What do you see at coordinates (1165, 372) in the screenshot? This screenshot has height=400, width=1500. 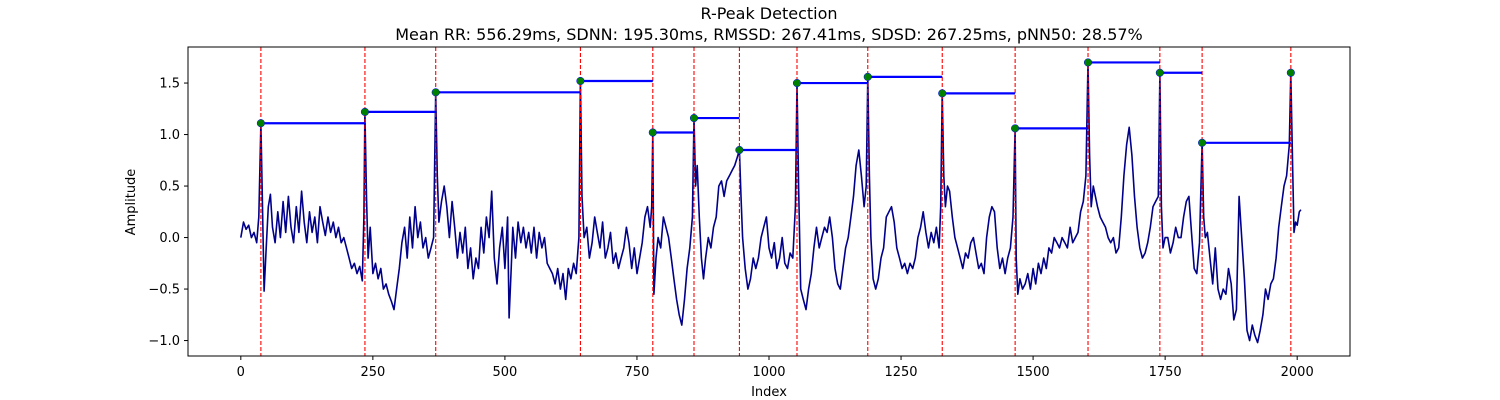 I see `x-tick-label-7: 1750` at bounding box center [1165, 372].